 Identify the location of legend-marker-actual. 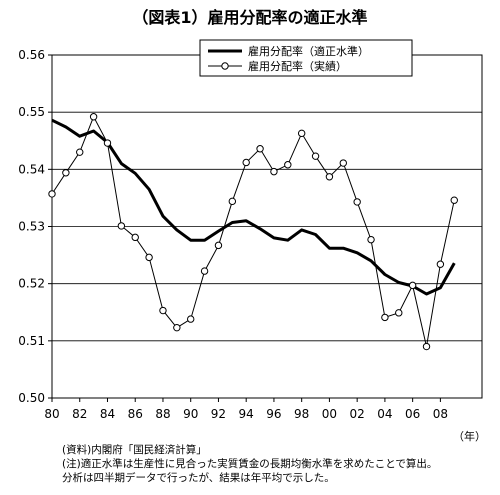
(225, 66).